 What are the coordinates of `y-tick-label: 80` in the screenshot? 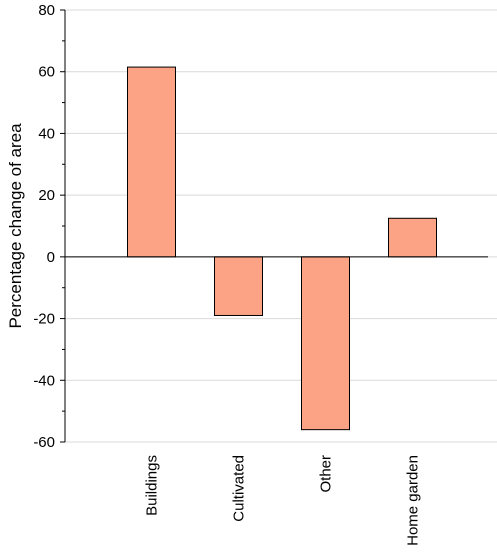 It's located at (46, 10).